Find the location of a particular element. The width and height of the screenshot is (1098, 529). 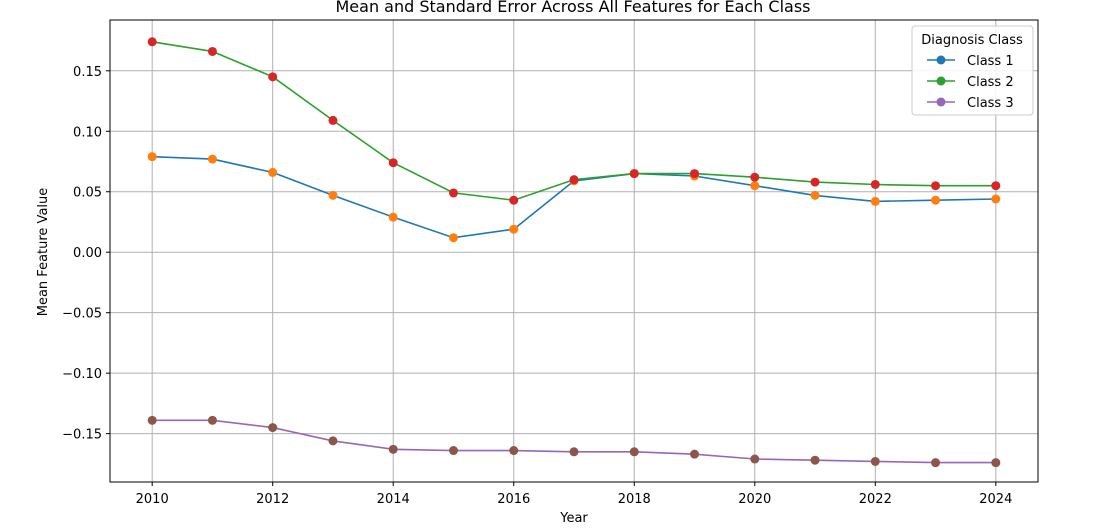

x-tick-label: 2022 is located at coordinates (875, 499).